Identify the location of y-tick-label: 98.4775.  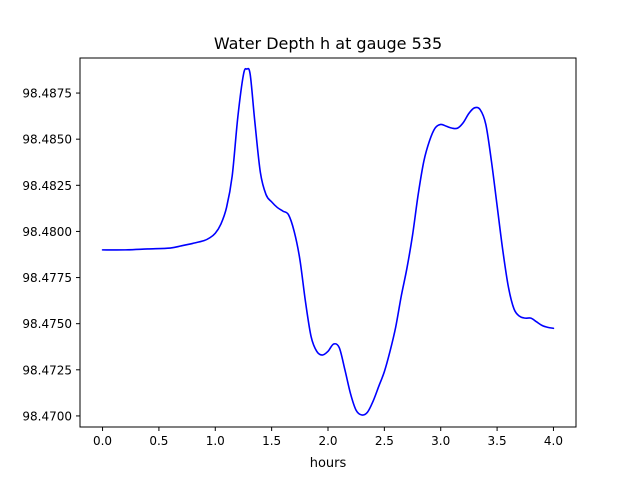
(47, 278).